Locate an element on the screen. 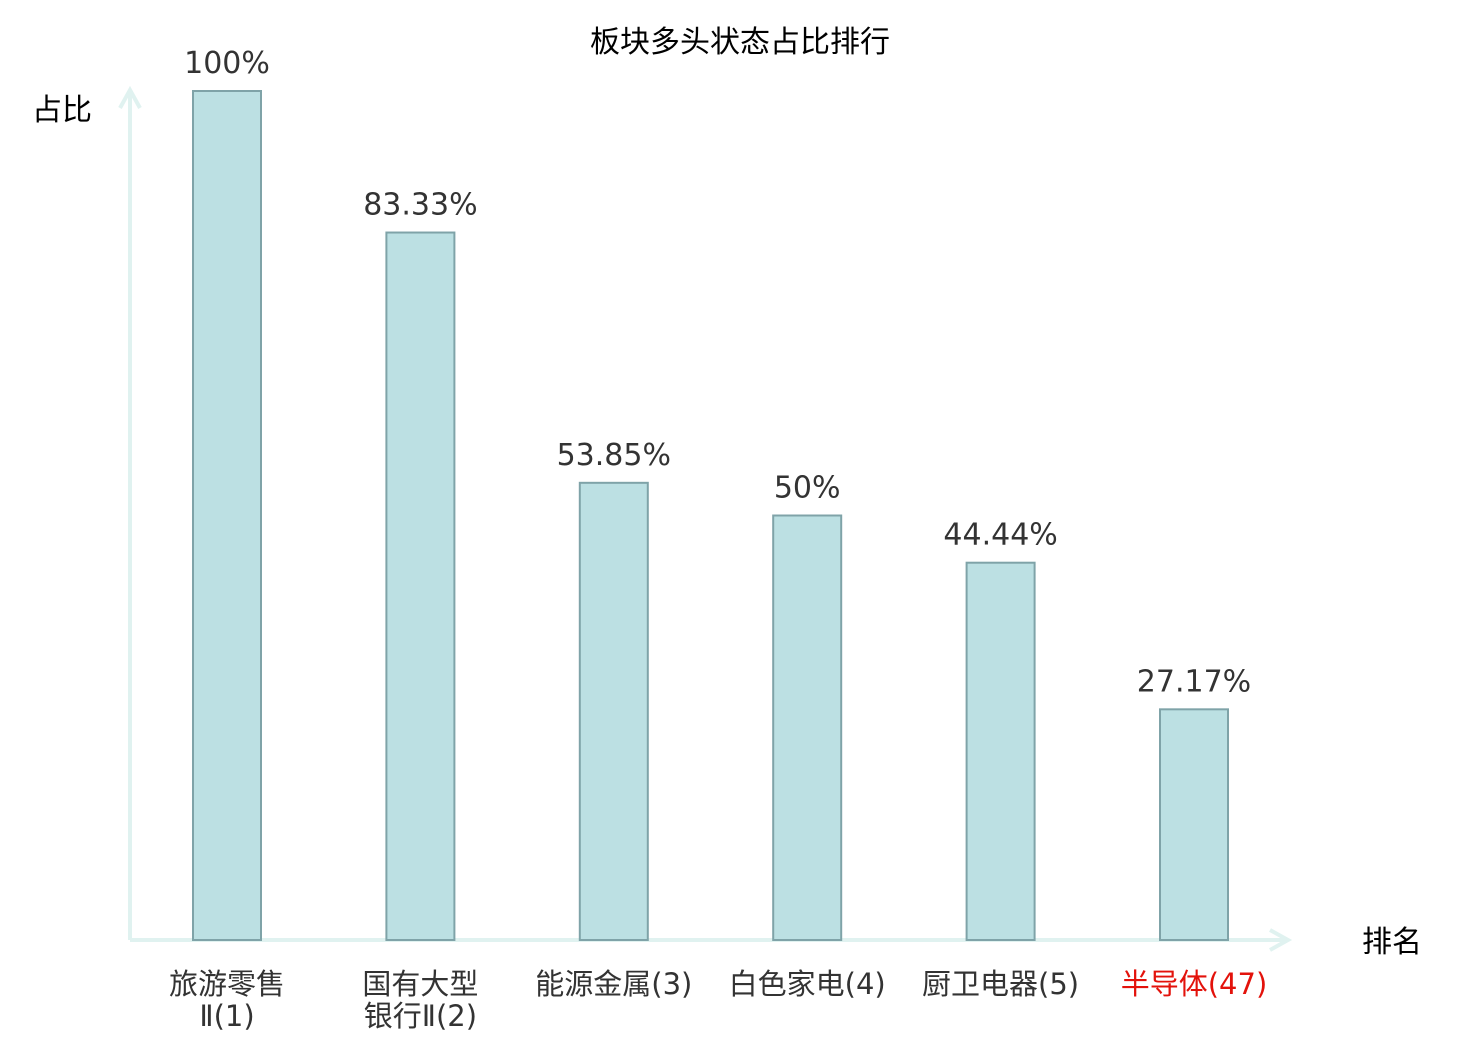 The height and width of the screenshot is (1044, 1480). value-label: 53.85% is located at coordinates (614, 455).